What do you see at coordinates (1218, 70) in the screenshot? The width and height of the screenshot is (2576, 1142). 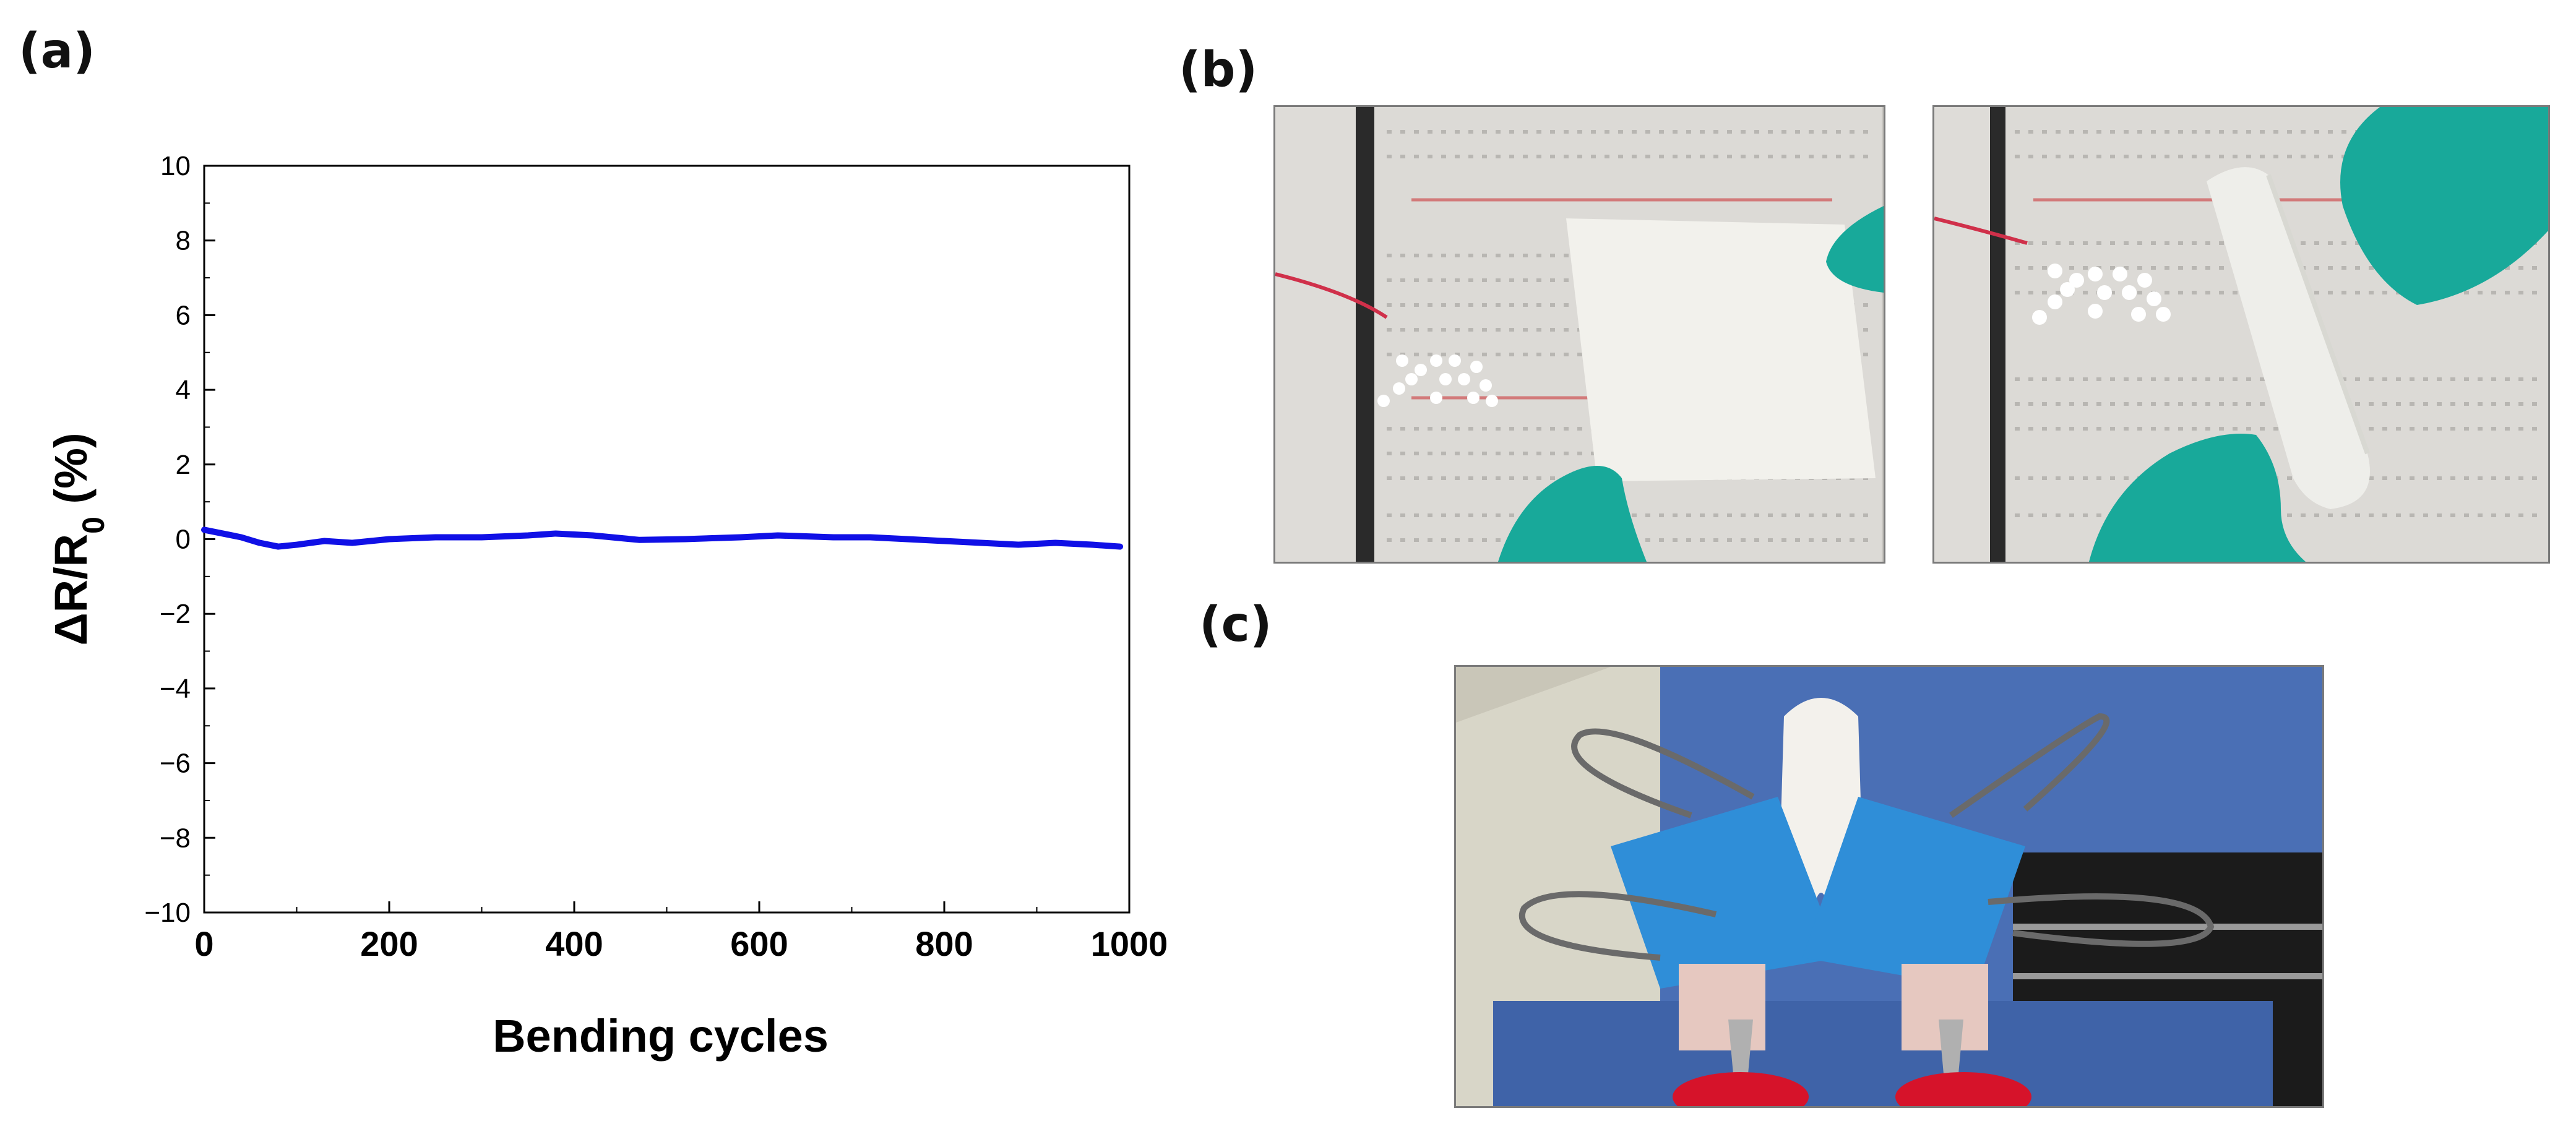 I see `panel-label-b: (b)` at bounding box center [1218, 70].